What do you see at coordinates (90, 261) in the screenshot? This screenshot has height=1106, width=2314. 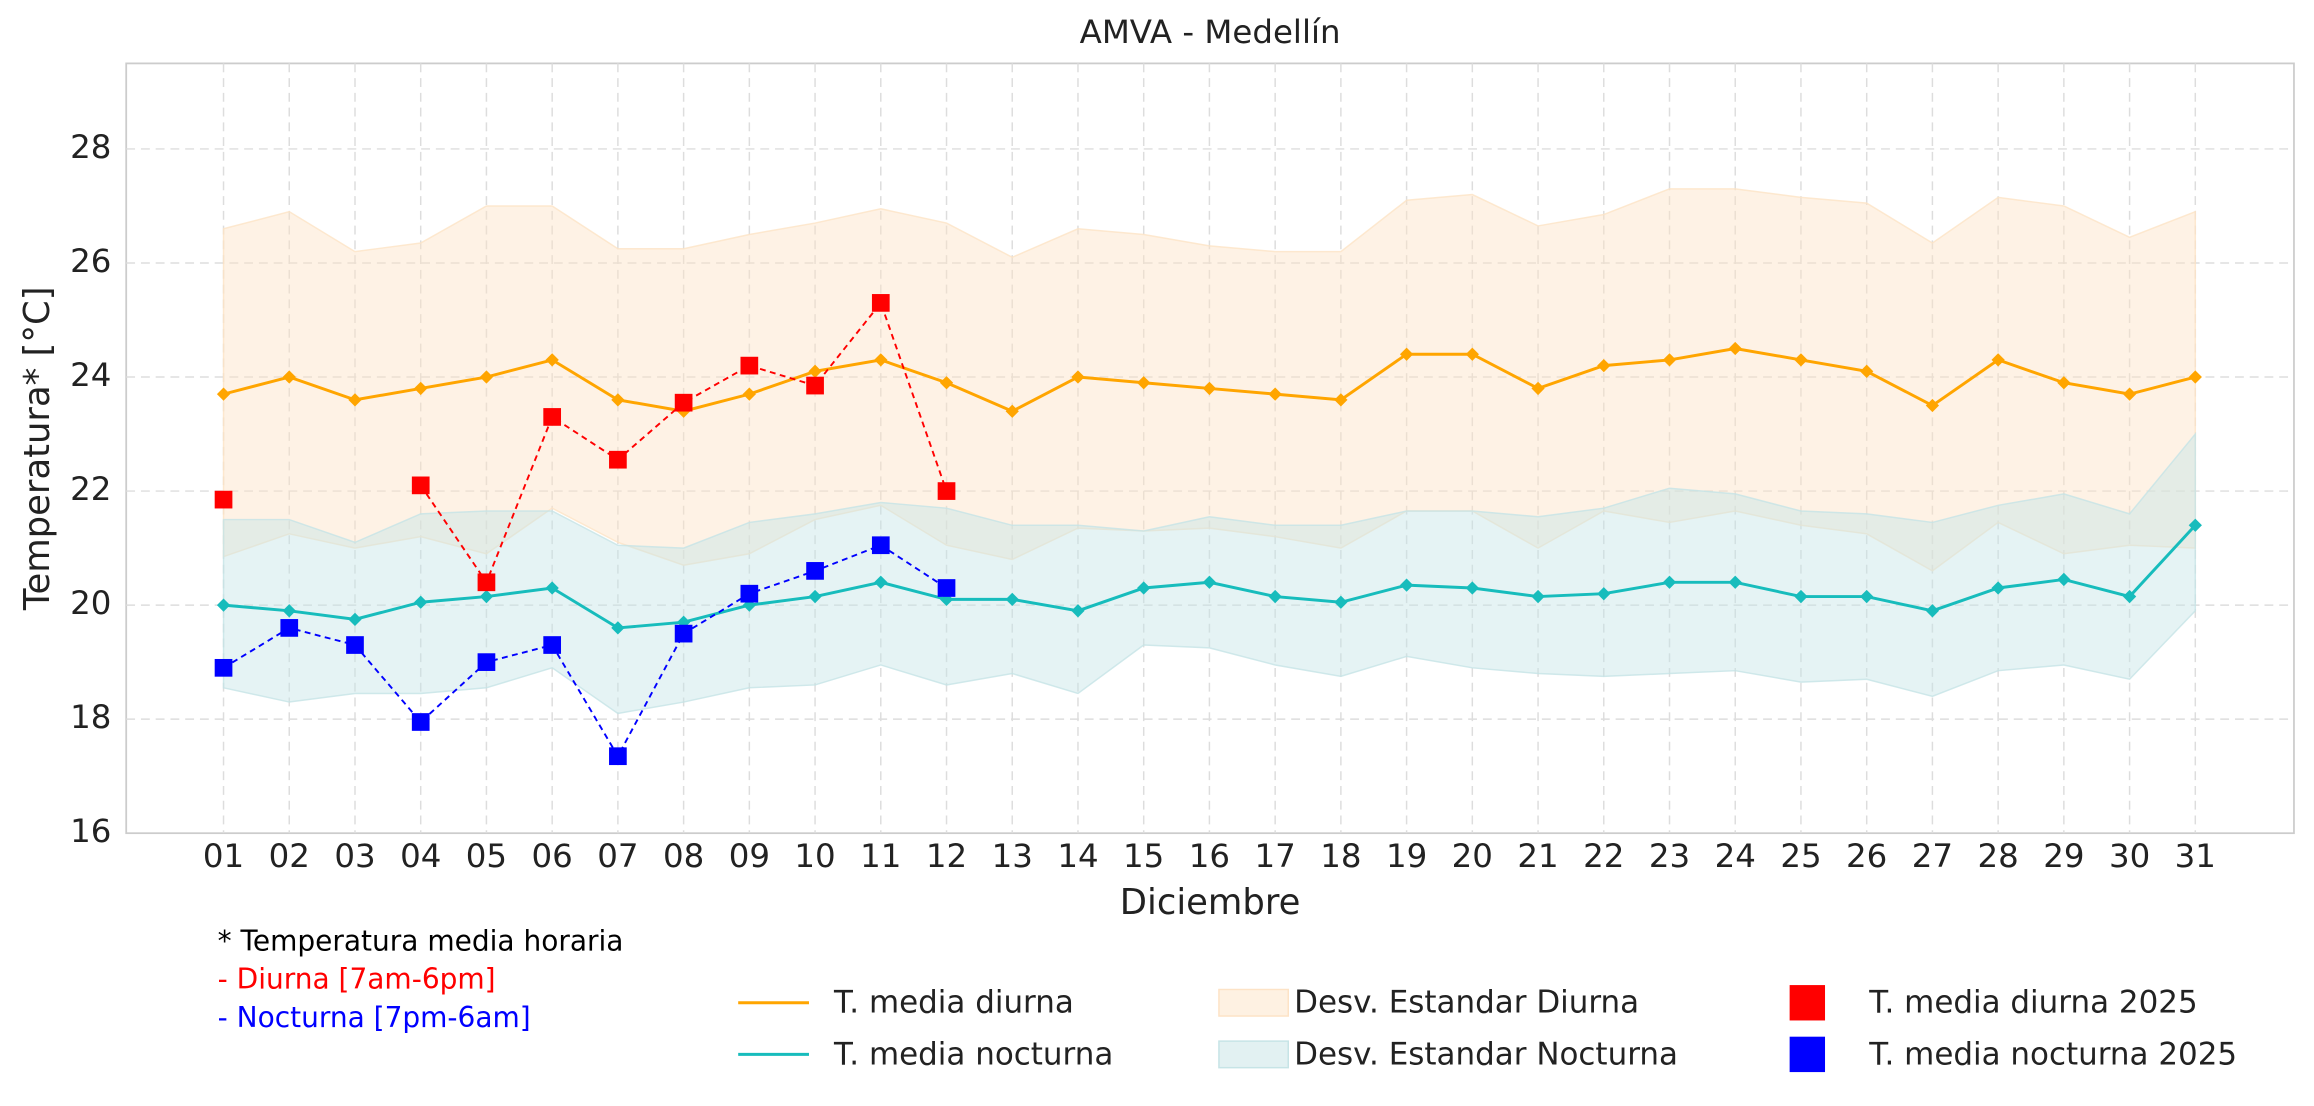 I see `y-tick-label: 26` at bounding box center [90, 261].